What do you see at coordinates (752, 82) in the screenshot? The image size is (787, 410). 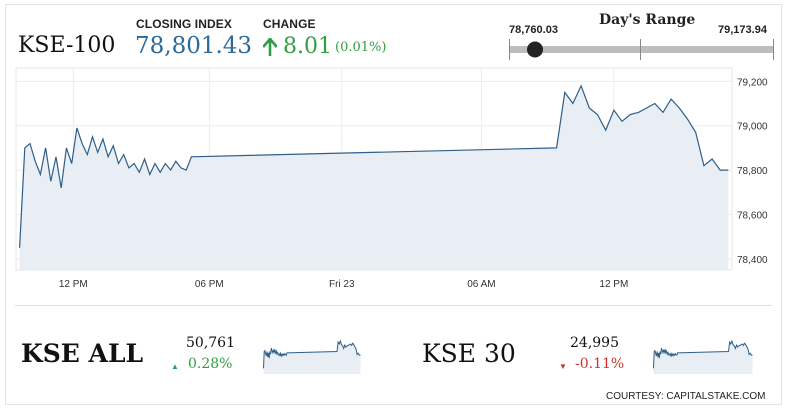 I see `y-tick-label: 79,200` at bounding box center [752, 82].